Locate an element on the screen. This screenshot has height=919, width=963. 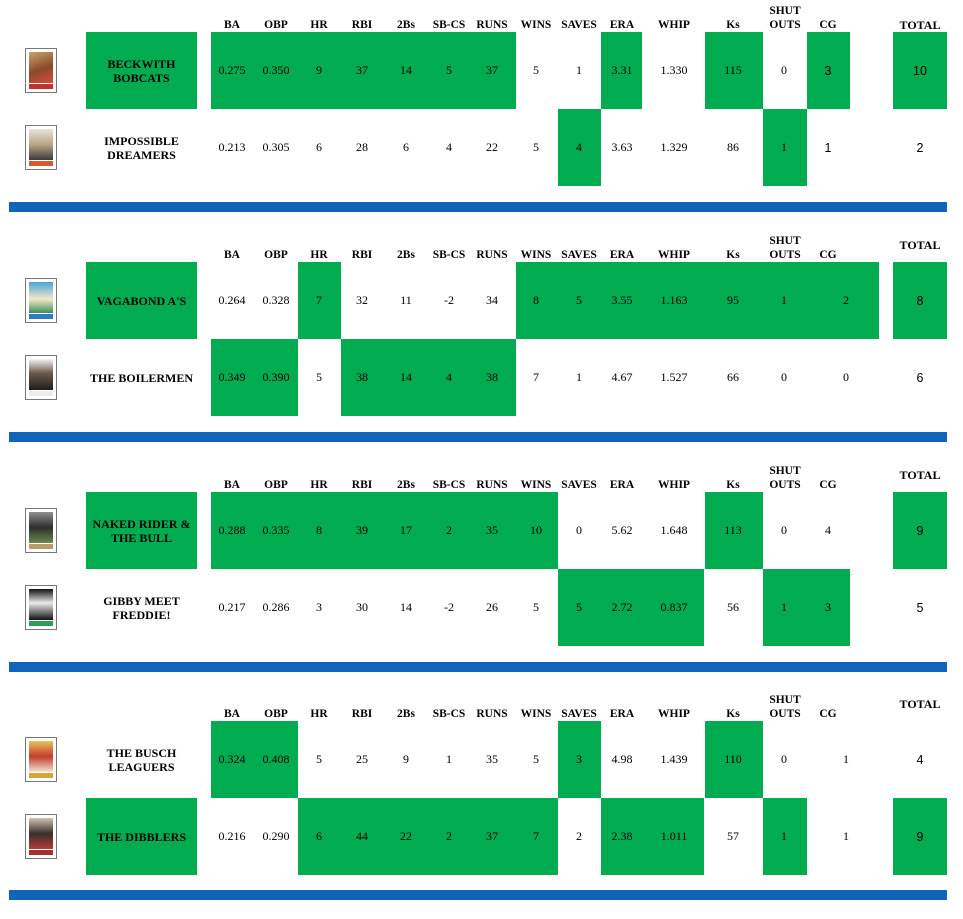
stat-era: 5.62 is located at coordinates (622, 530).